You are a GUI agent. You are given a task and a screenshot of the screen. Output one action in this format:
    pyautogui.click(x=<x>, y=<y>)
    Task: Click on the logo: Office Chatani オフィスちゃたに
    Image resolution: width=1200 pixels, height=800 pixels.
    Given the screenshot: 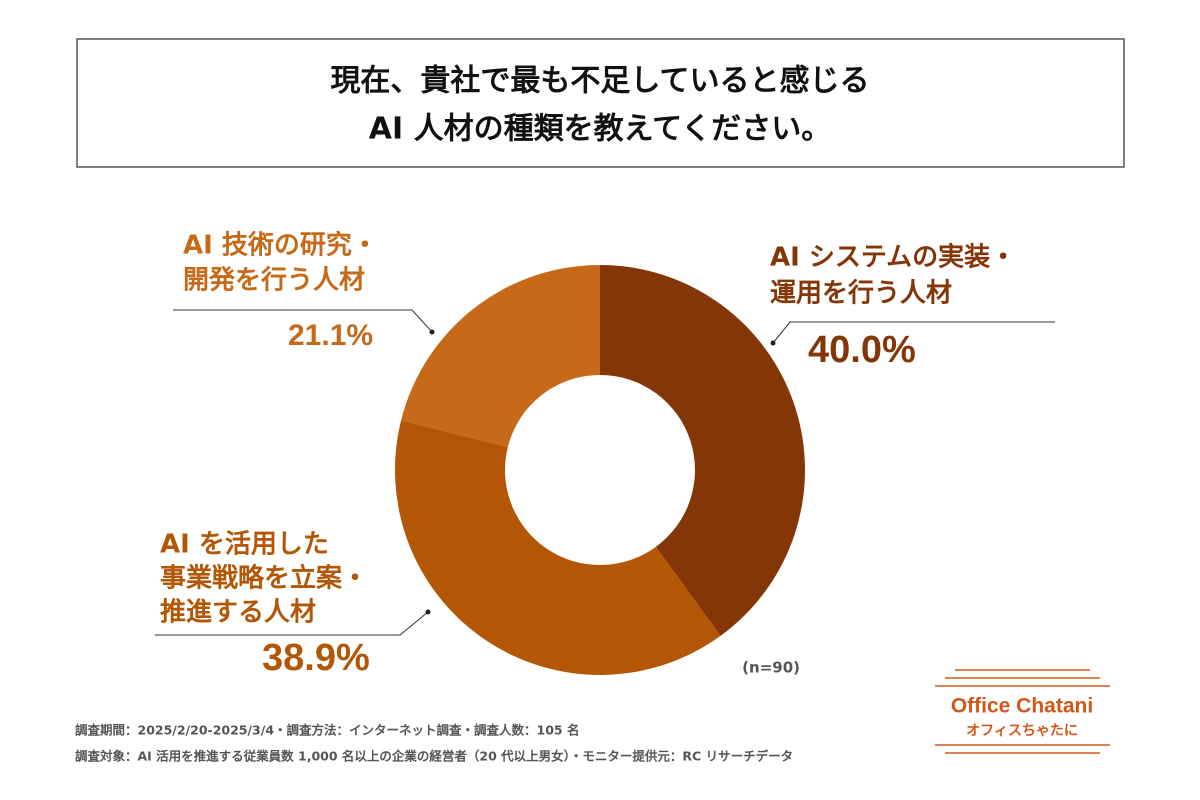 What is the action you would take?
    pyautogui.click(x=1022, y=711)
    